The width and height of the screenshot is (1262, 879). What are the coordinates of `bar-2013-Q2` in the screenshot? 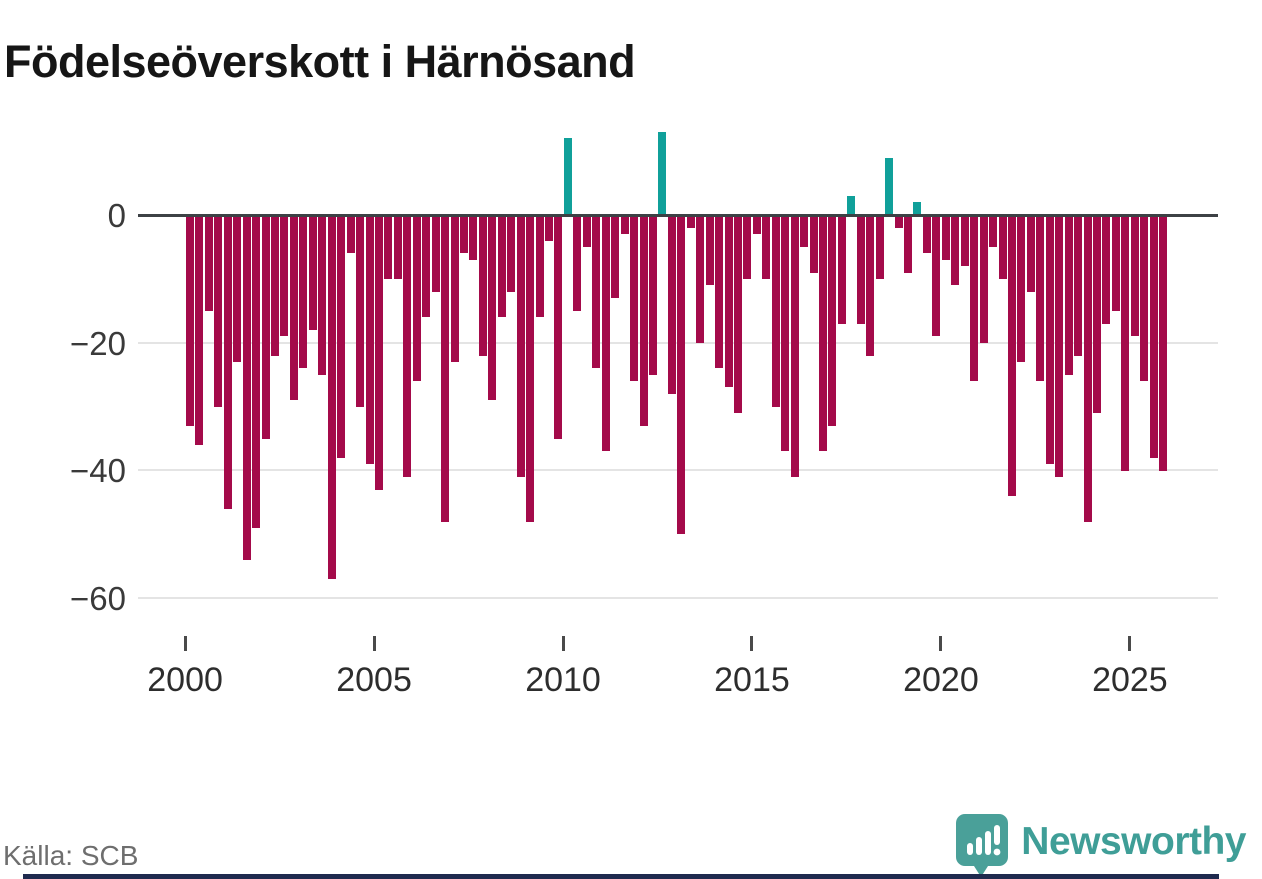 It's located at (690, 221).